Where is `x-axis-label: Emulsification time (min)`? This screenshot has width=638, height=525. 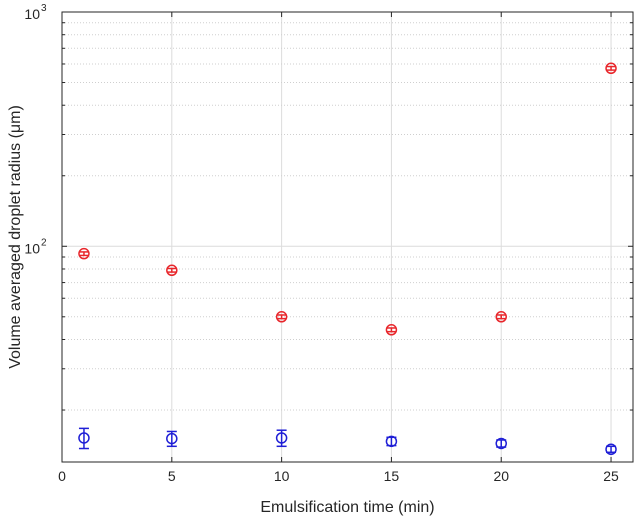 x-axis-label: Emulsification time (min) is located at coordinates (347, 507).